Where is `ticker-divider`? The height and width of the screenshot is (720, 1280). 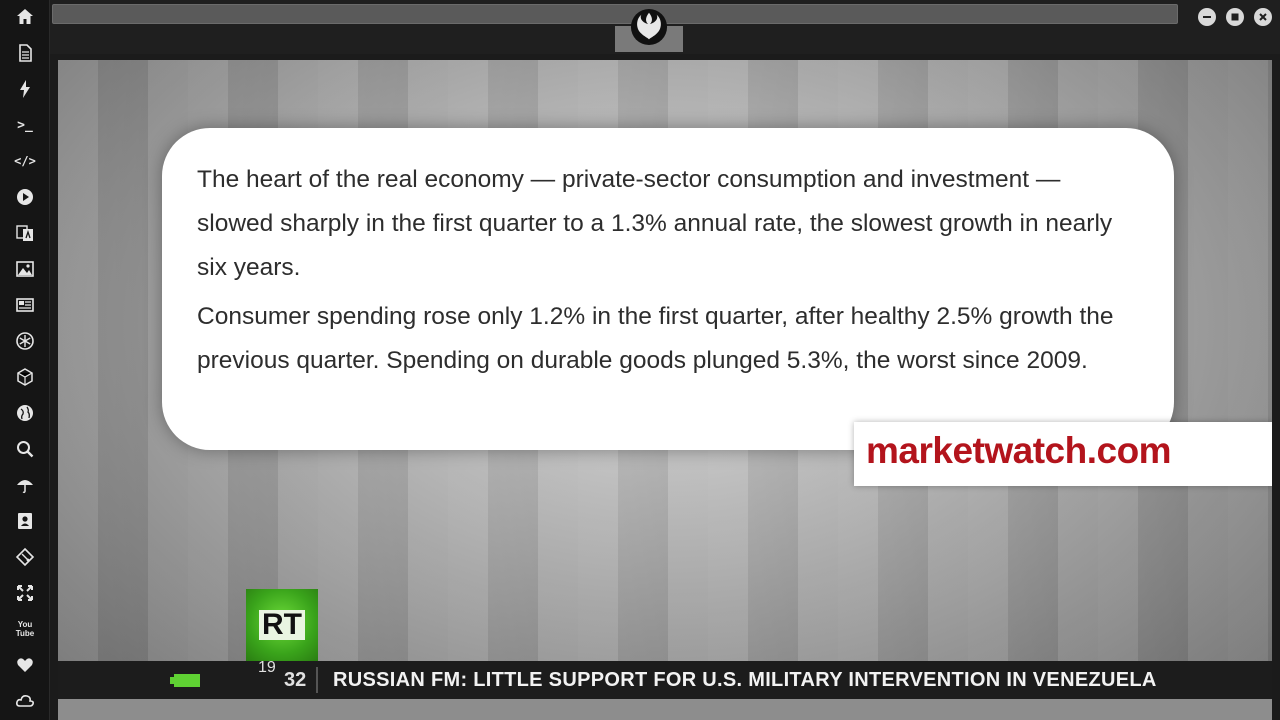
ticker-divider is located at coordinates (317, 680).